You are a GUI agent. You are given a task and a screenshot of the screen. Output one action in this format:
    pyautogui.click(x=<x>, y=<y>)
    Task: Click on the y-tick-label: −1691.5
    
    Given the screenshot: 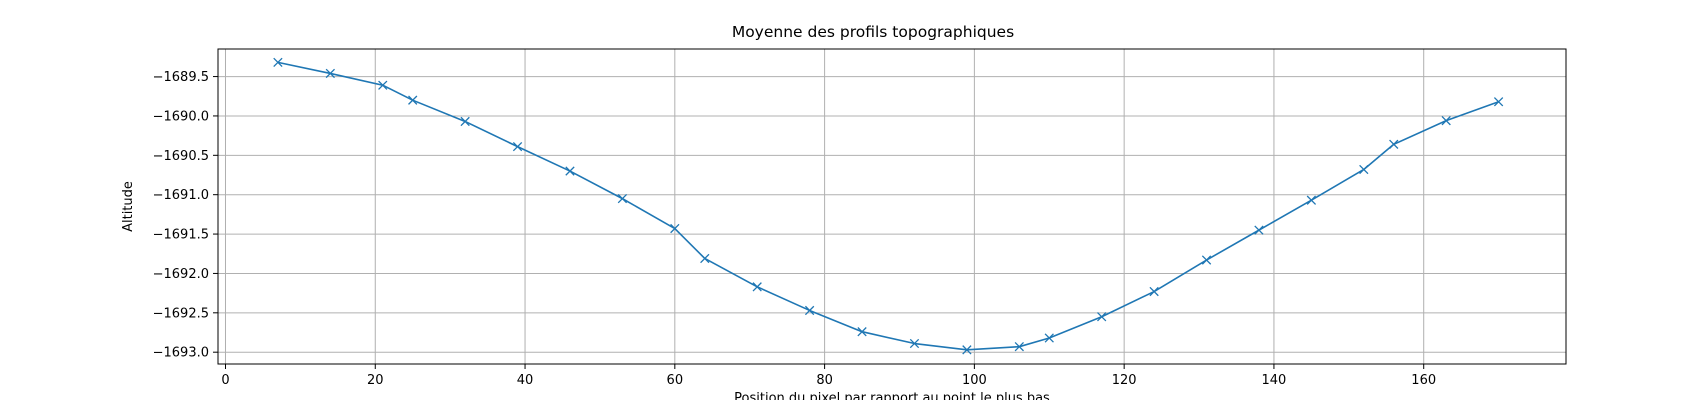 What is the action you would take?
    pyautogui.click(x=181, y=235)
    